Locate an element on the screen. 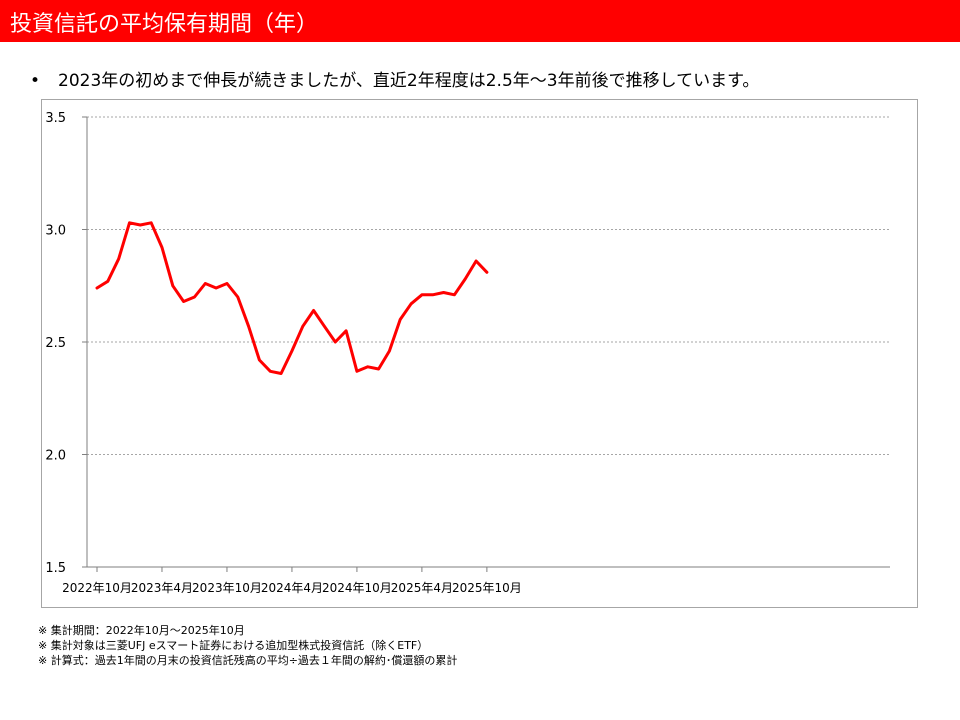 Image resolution: width=960 pixels, height=720 pixels. x-tick-label: 2023年10月 is located at coordinates (227, 588).